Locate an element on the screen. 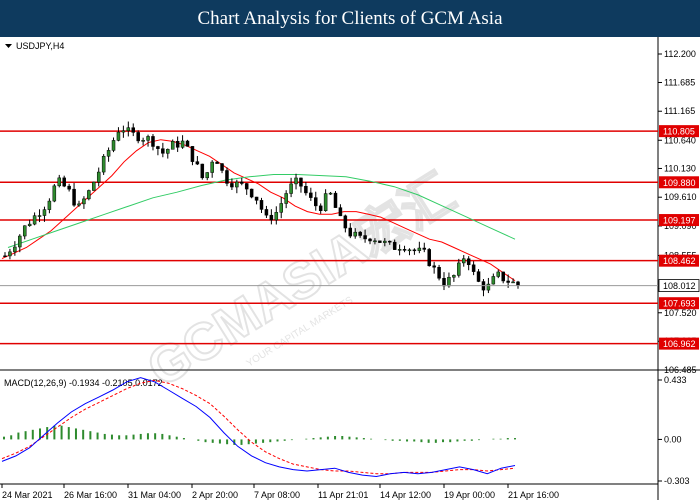 This screenshot has height=500, width=700. time-tick-label: 21 Apr 16:00 is located at coordinates (533, 495).